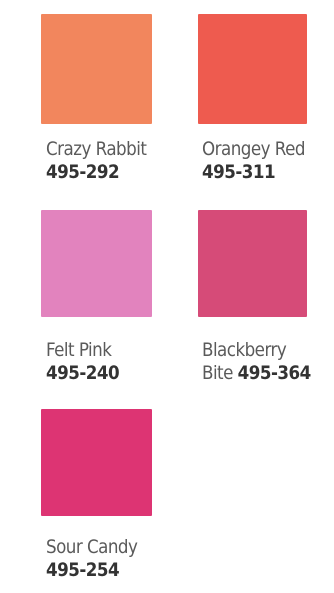  I want to click on swatch-name: Orangey Red, so click(253, 149).